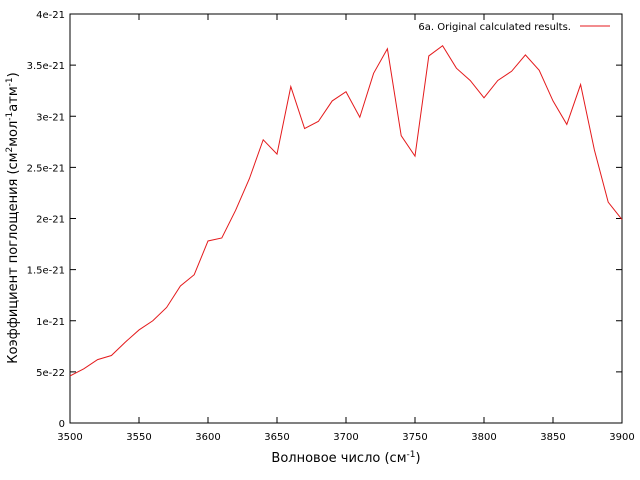  What do you see at coordinates (483, 437) in the screenshot?
I see `x-tick-label: 3800` at bounding box center [483, 437].